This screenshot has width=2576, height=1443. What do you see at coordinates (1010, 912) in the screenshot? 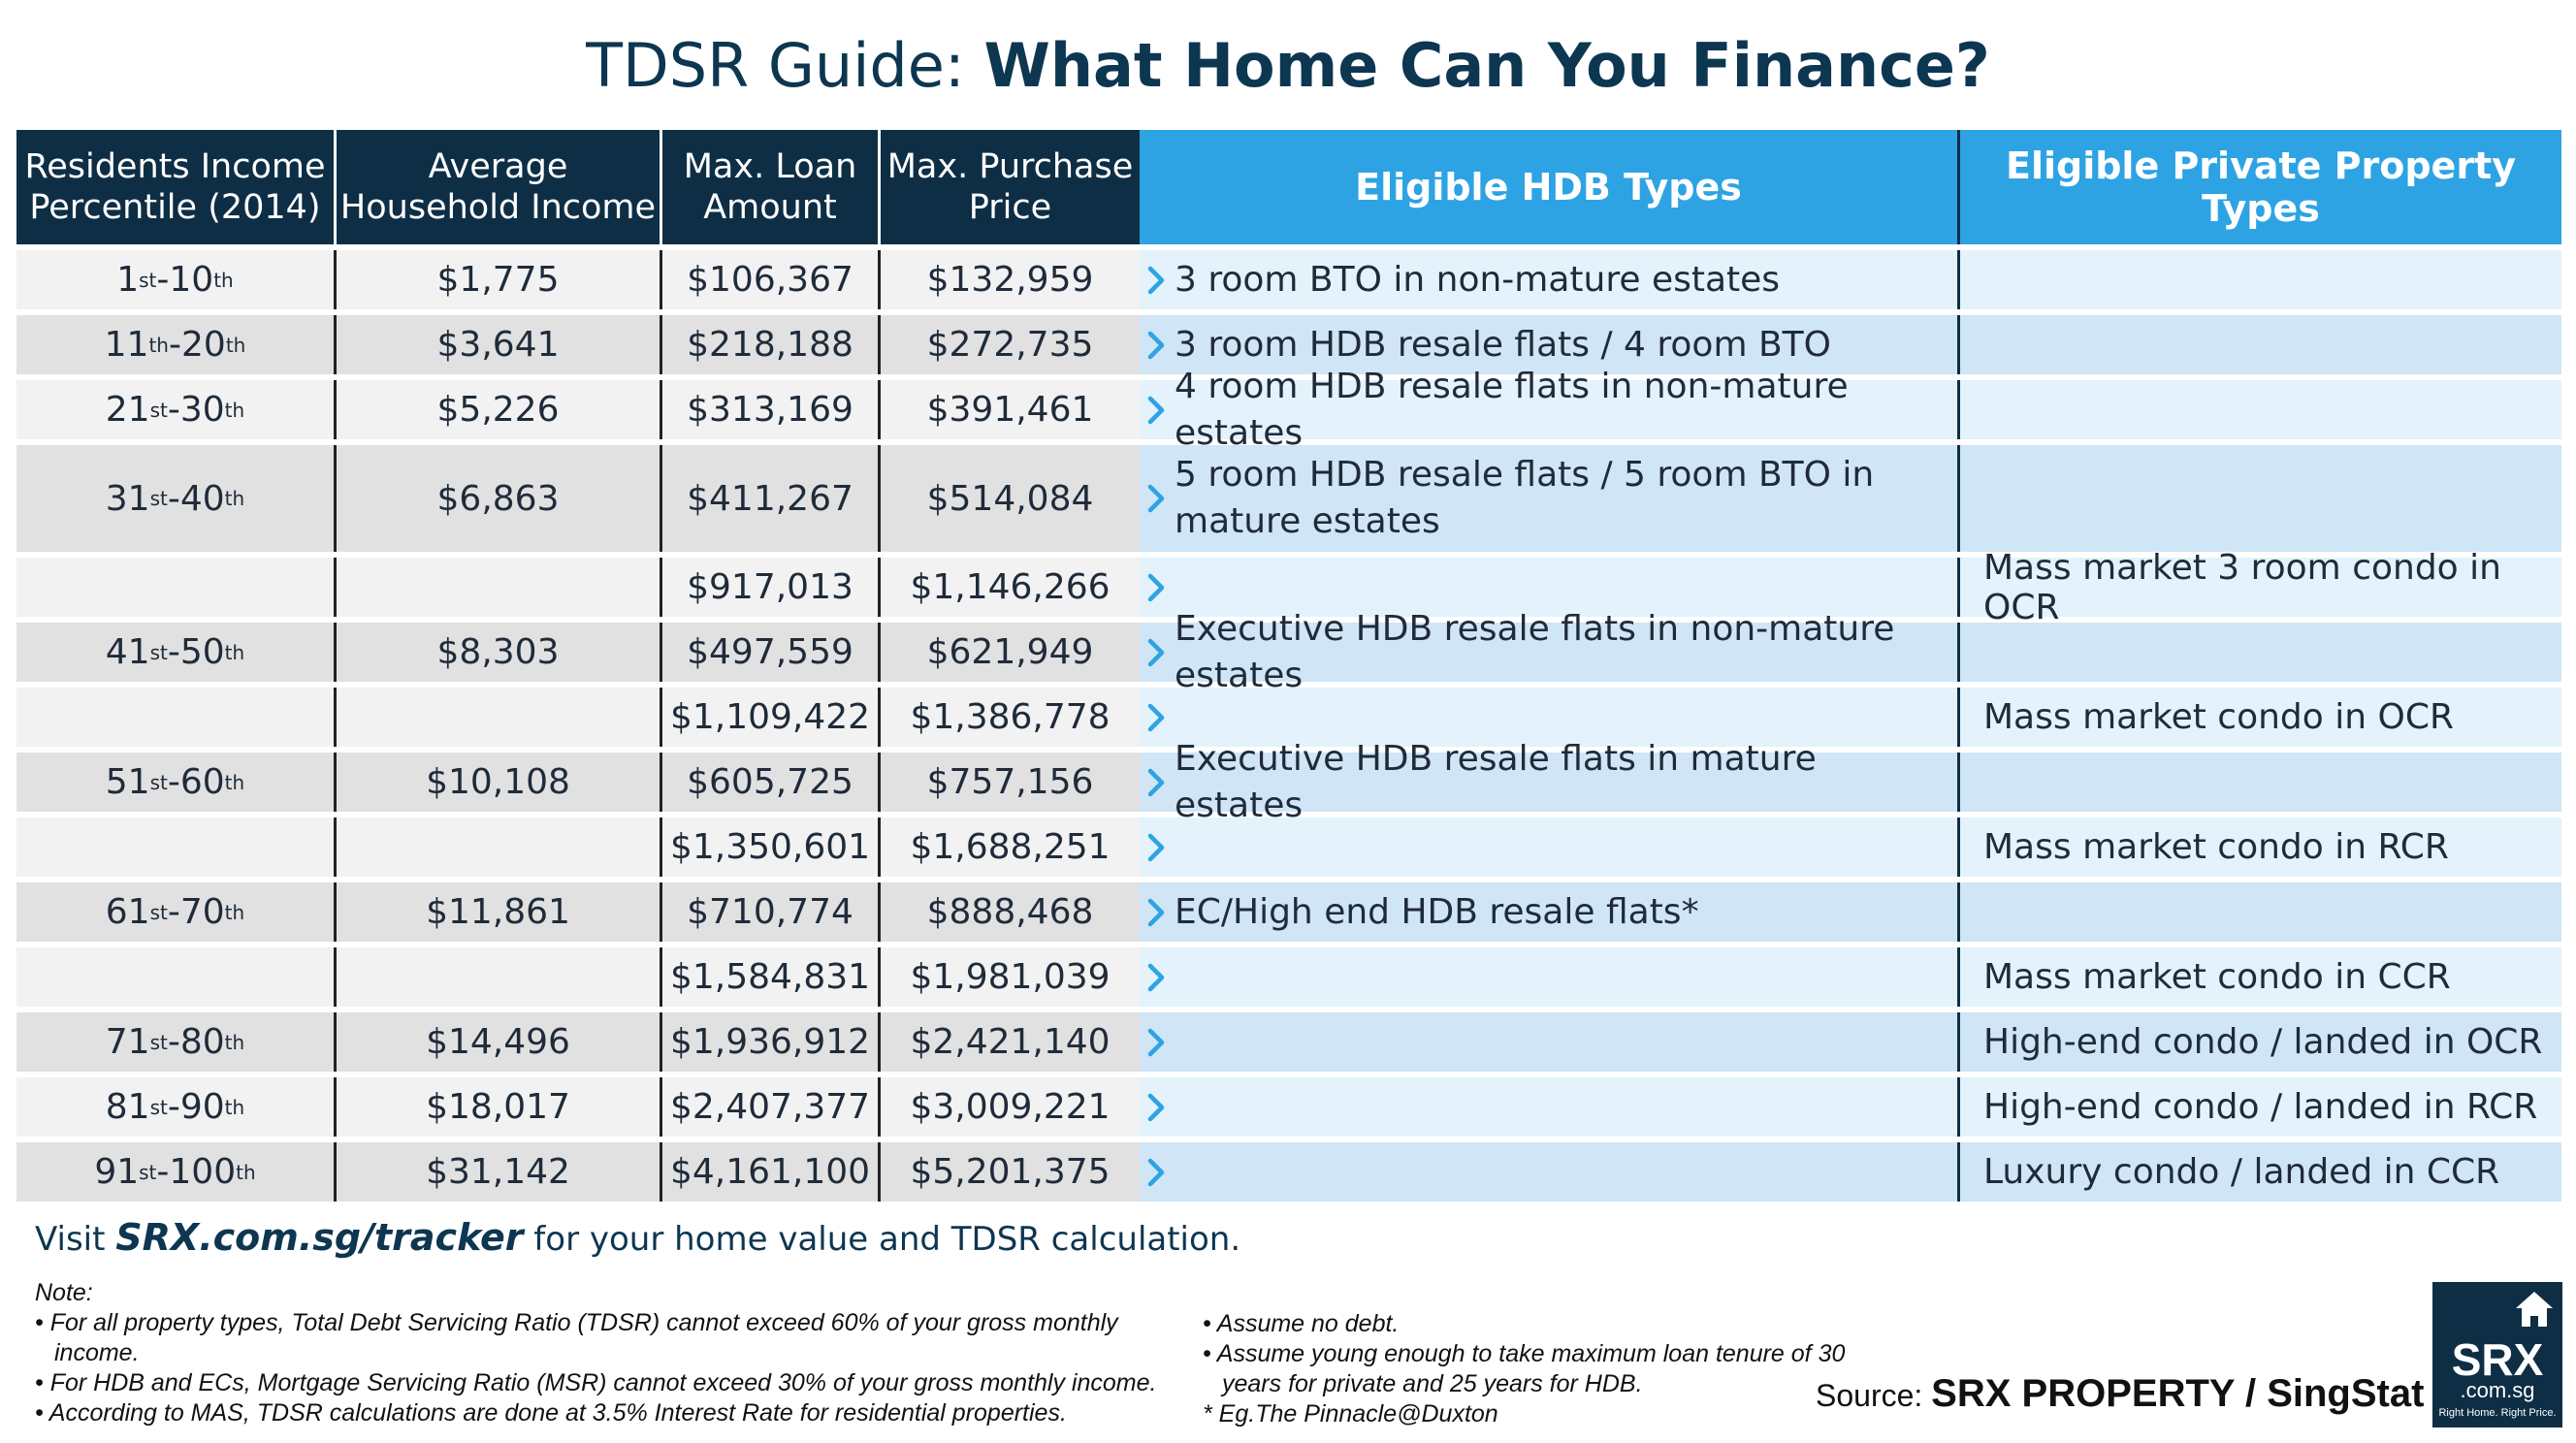
I see `price-cell: $888,468` at bounding box center [1010, 912].